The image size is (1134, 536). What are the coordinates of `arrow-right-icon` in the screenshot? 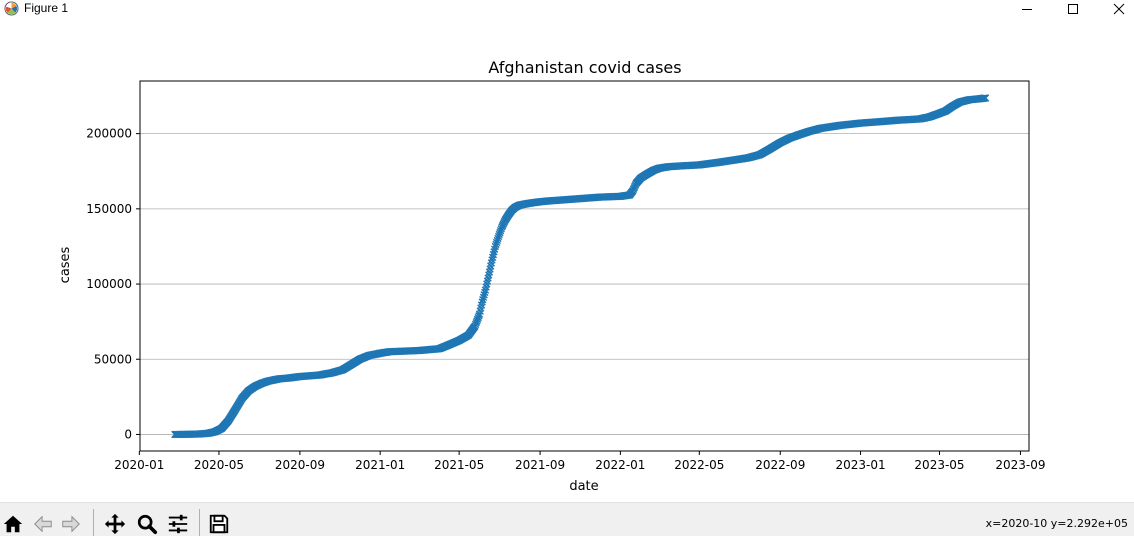 It's located at (71, 524).